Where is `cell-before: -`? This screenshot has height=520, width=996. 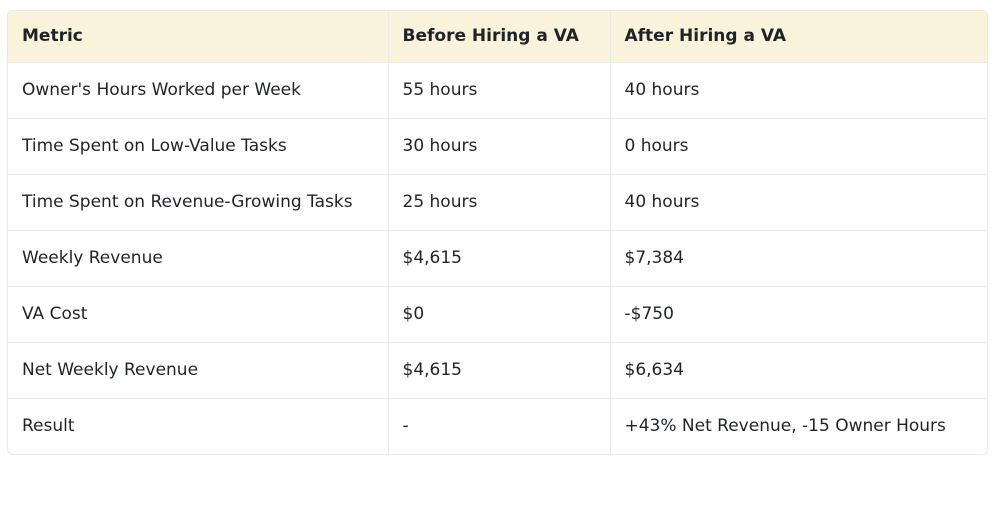 cell-before: - is located at coordinates (499, 426).